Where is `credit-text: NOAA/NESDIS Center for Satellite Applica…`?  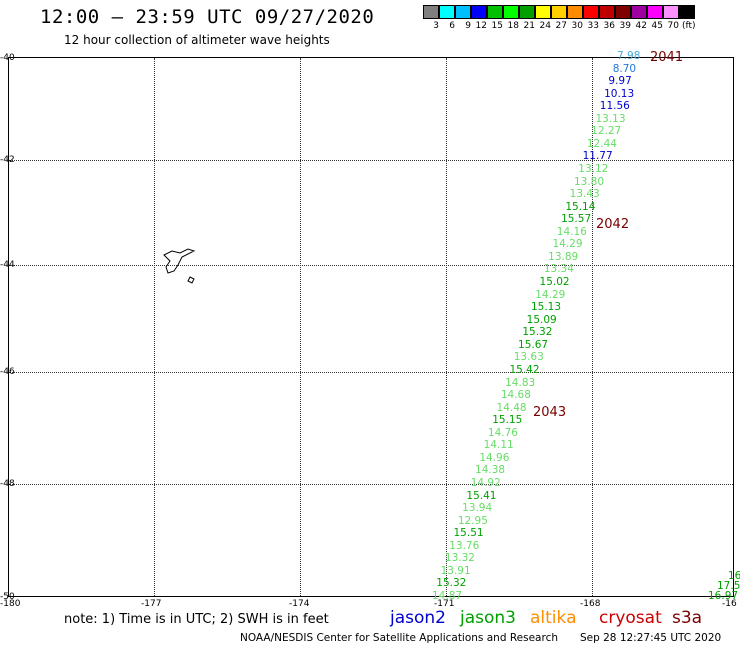
credit-text: NOAA/NESDIS Center for Satellite Applica… is located at coordinates (399, 638).